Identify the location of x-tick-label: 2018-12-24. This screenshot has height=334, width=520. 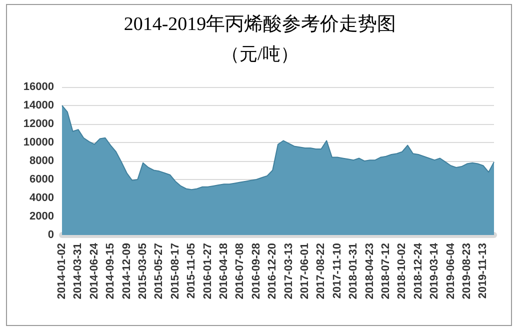
(418, 271).